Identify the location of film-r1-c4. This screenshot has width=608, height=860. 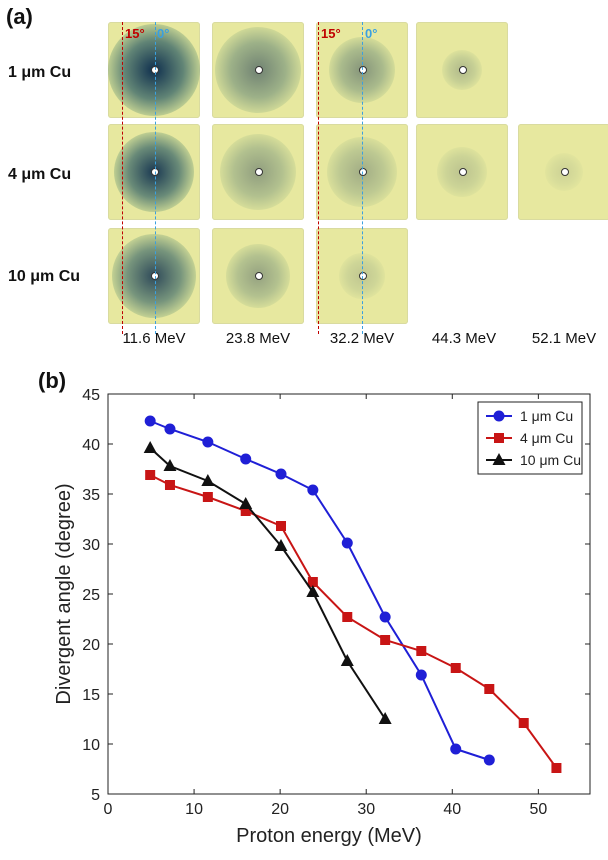
(462, 70).